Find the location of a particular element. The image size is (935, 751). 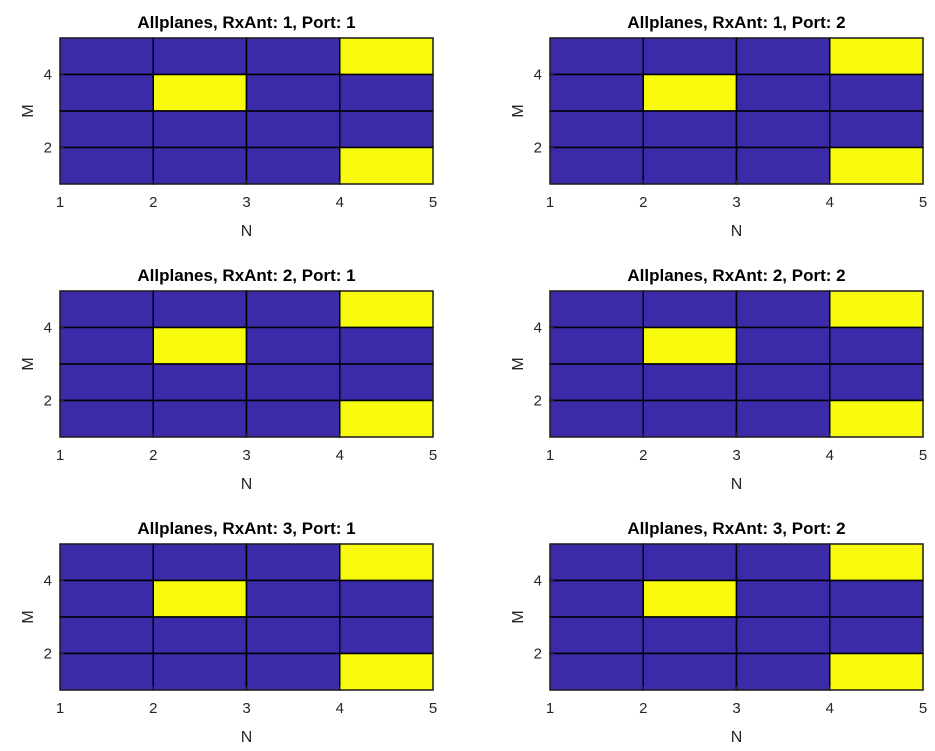

panel-title: Allplanes, RxAnt: 2, Port: 1 is located at coordinates (246, 275).